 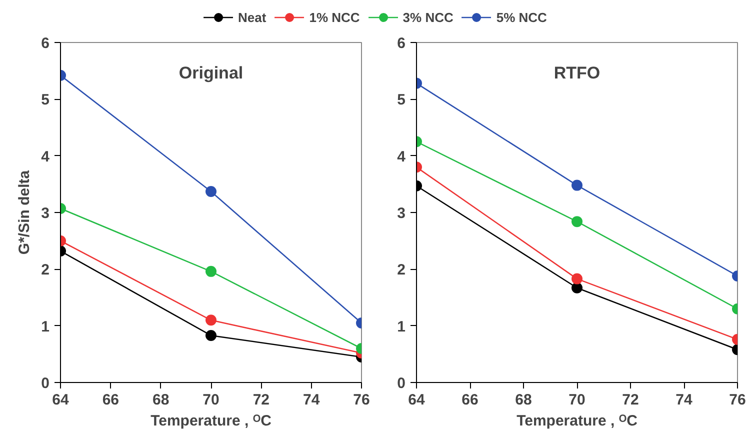 I want to click on legend-label: 3% NCC, so click(x=428, y=17).